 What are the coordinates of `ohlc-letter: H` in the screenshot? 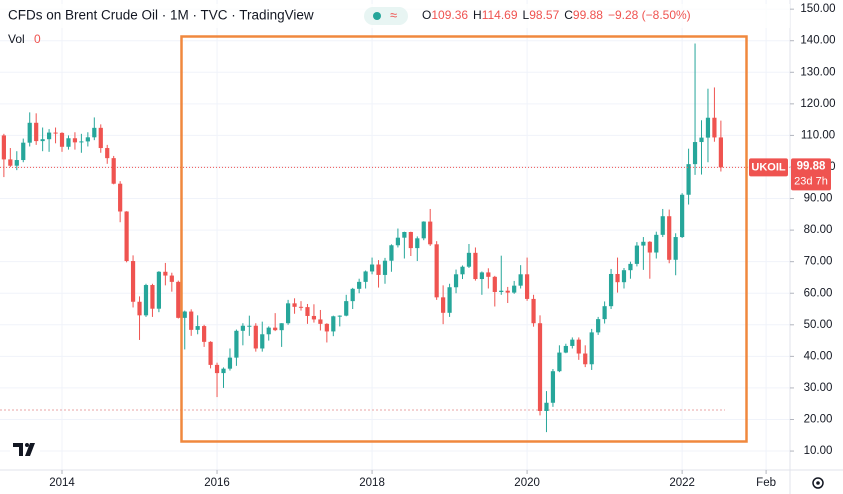 It's located at (477, 15).